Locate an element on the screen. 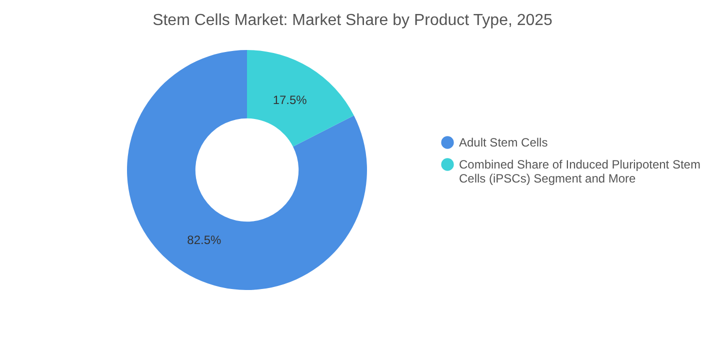 Image resolution: width=705 pixels, height=343 pixels. legend-label: Adult Stem Cells is located at coordinates (503, 143).